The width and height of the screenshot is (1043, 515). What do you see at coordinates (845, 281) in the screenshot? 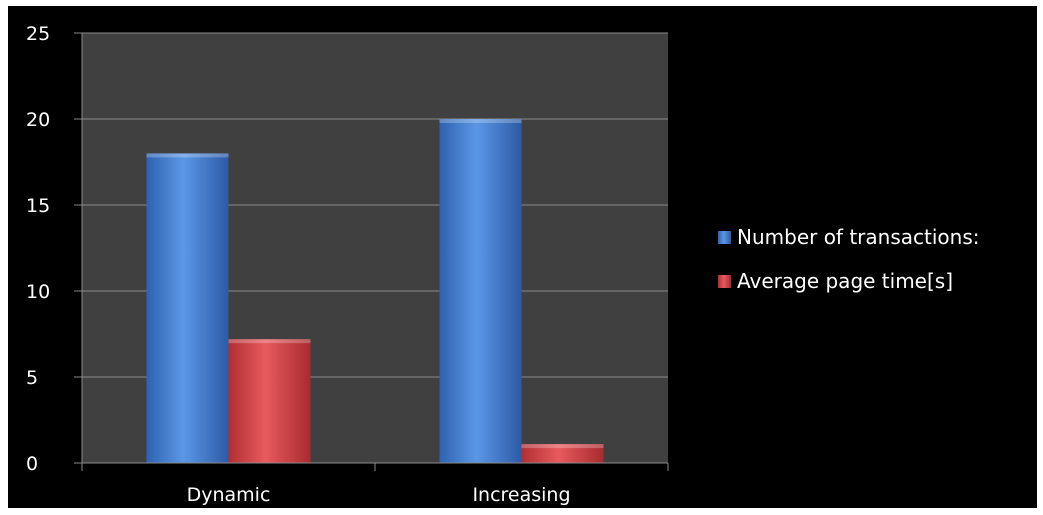
I see `legend-label-page-time: Average page time[s]` at bounding box center [845, 281].